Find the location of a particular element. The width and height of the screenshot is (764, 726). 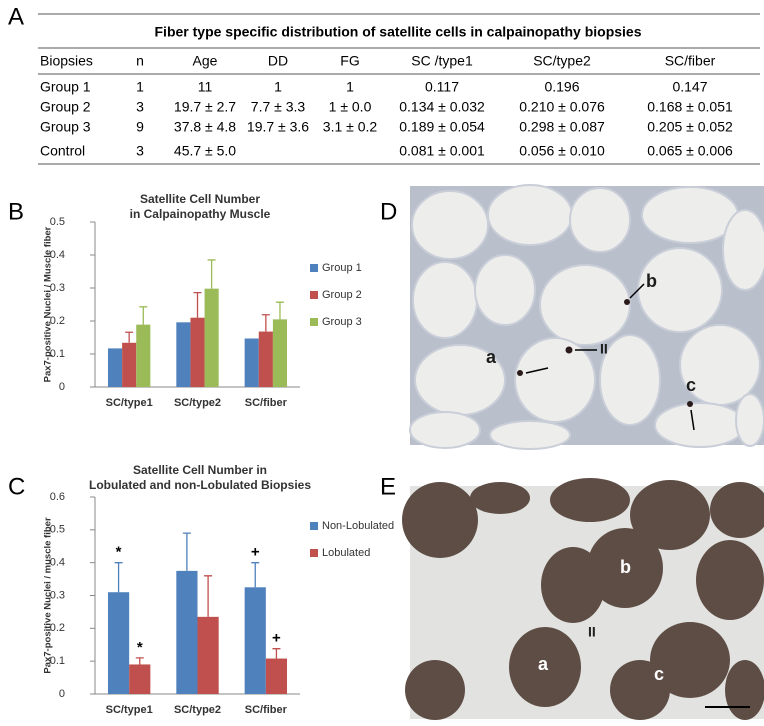

table-cell: 0.134 ± 0.032 is located at coordinates (442, 107).